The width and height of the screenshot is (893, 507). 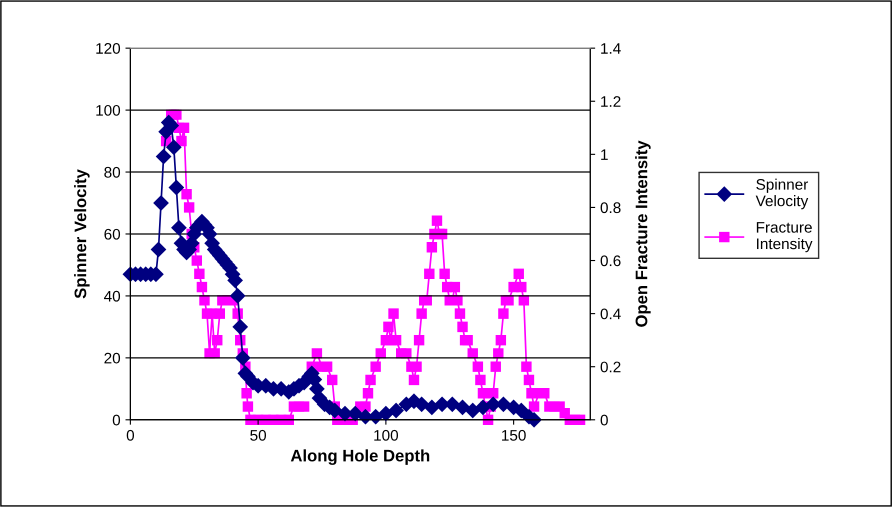 I want to click on y2-tick-label: 0.4, so click(x=610, y=314).